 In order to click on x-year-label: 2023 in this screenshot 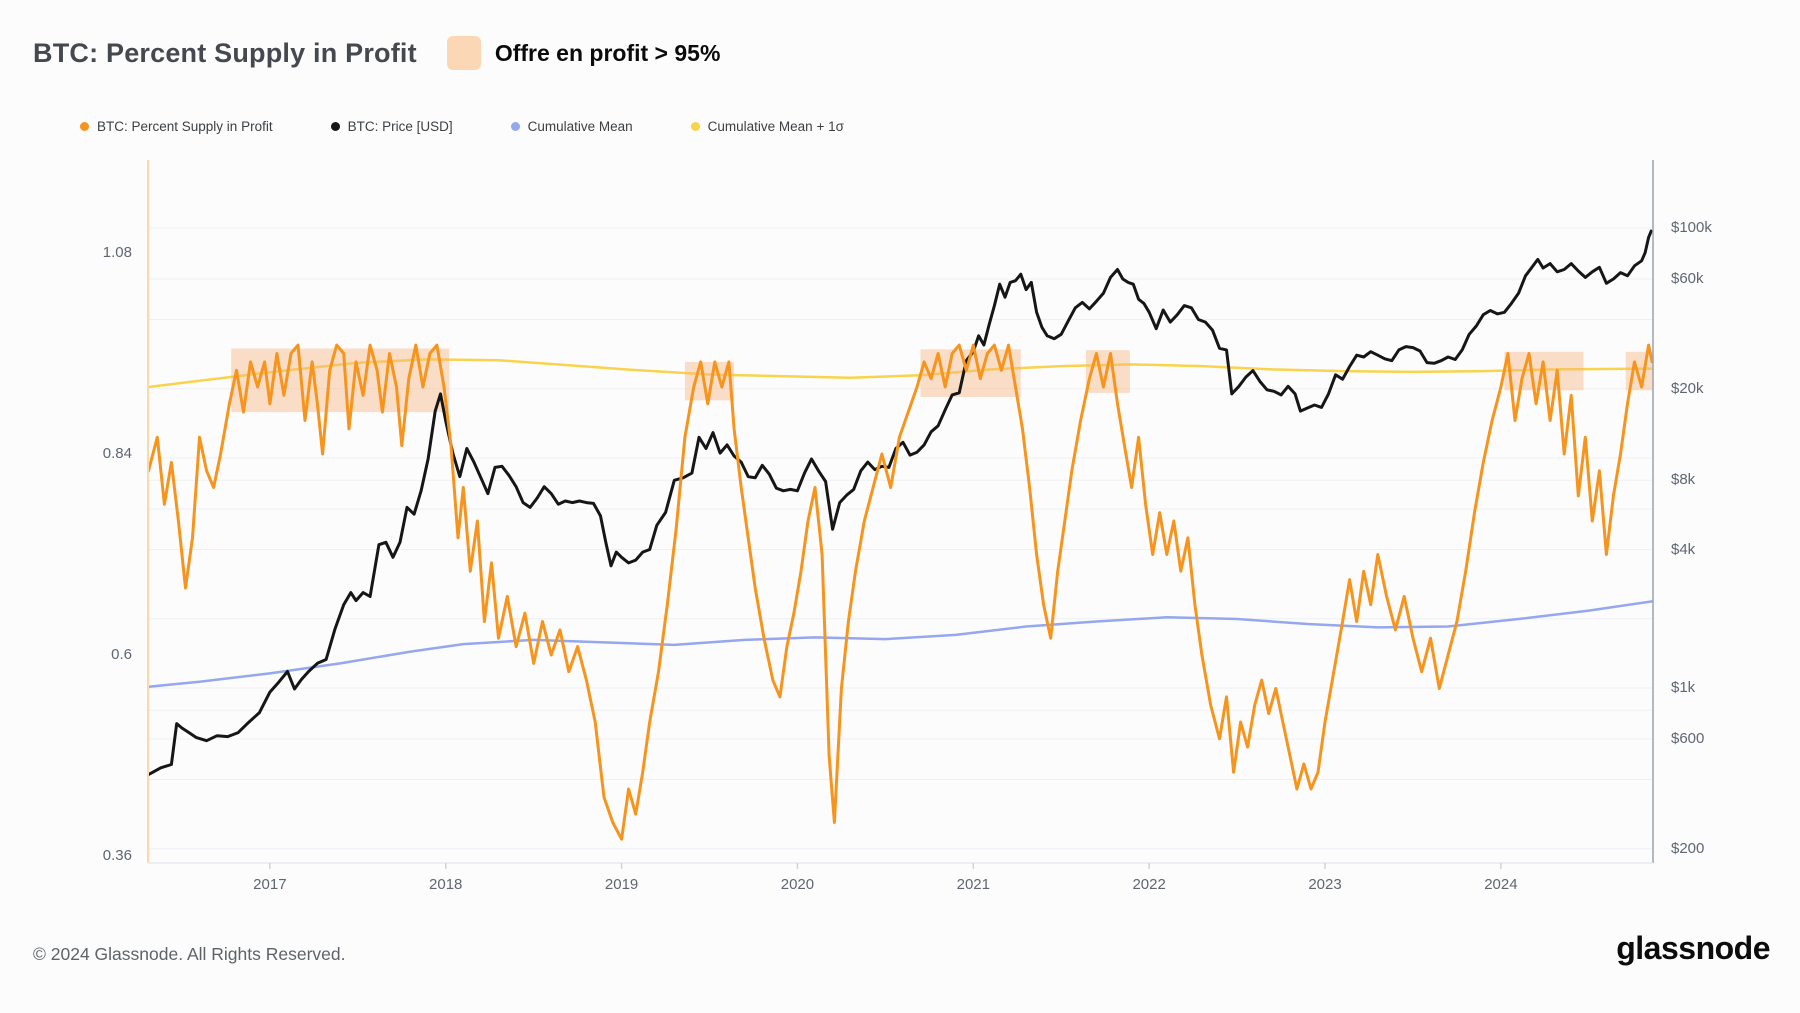, I will do `click(1325, 884)`.